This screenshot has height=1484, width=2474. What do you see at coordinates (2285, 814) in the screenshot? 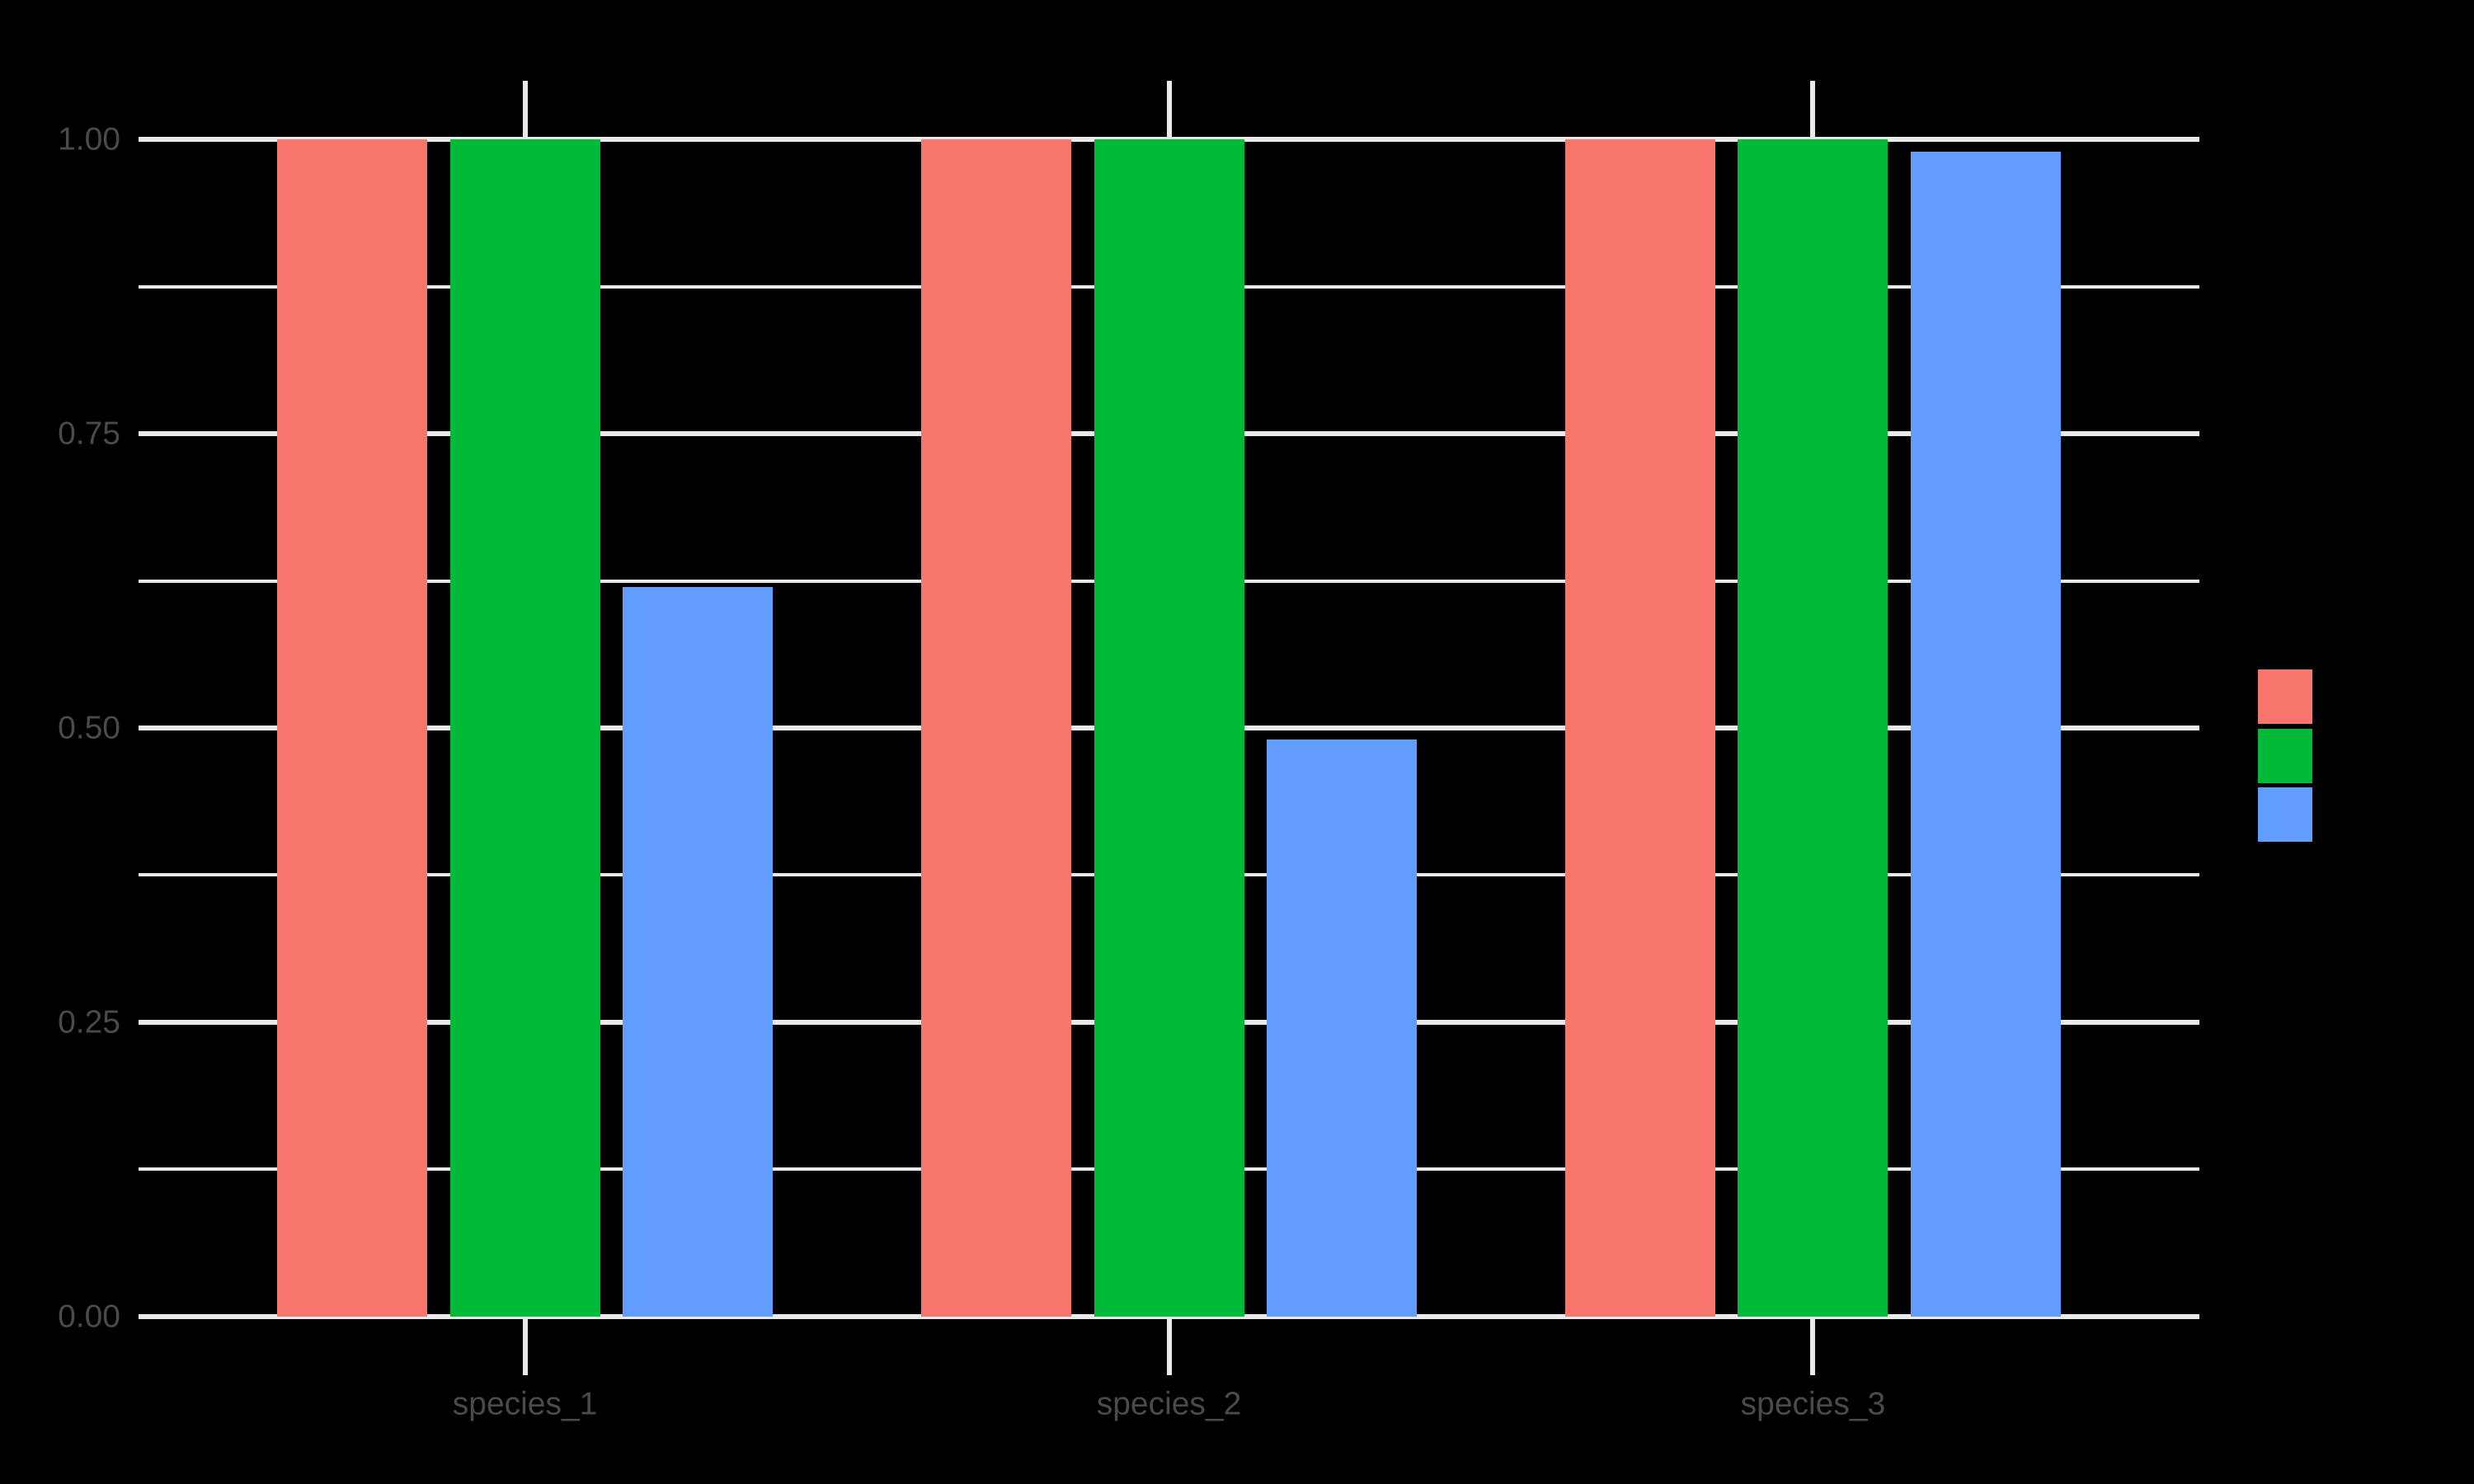
I see `legend-swatch-blue` at bounding box center [2285, 814].